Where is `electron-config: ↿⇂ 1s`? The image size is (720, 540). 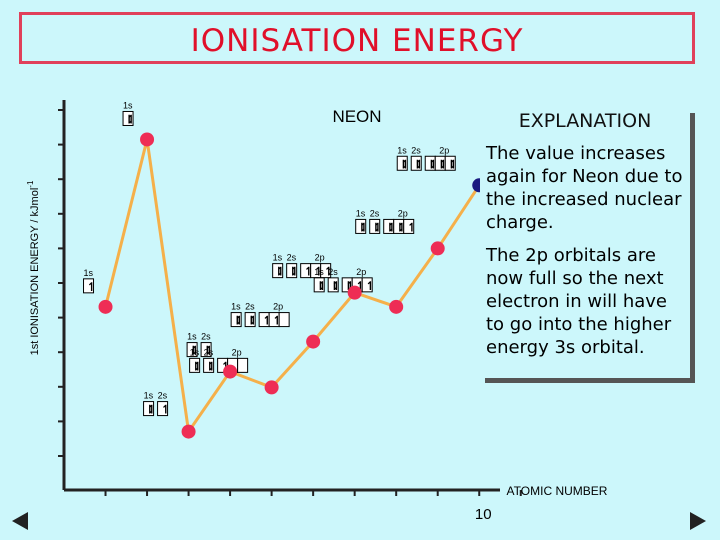 electron-config: ↿⇂ 1s is located at coordinates (129, 113).